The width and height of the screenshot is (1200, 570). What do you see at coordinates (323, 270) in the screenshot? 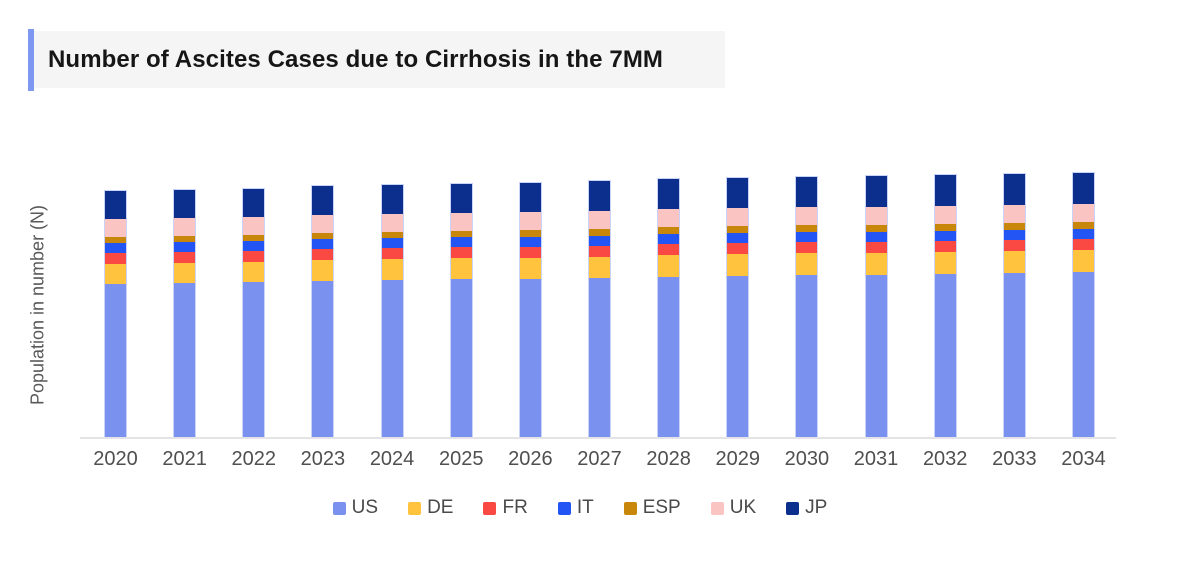
I see `segment-de-2023` at bounding box center [323, 270].